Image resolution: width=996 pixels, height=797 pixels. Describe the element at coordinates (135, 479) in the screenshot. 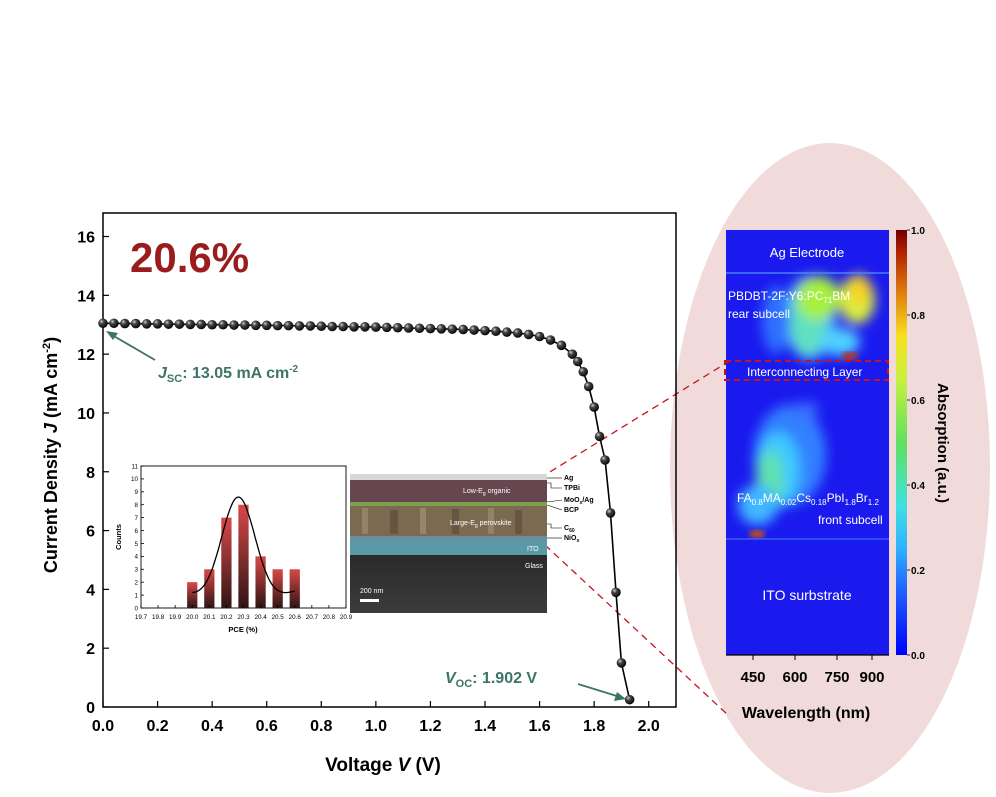

I see `histogram-y-tick-label: 10` at that location.